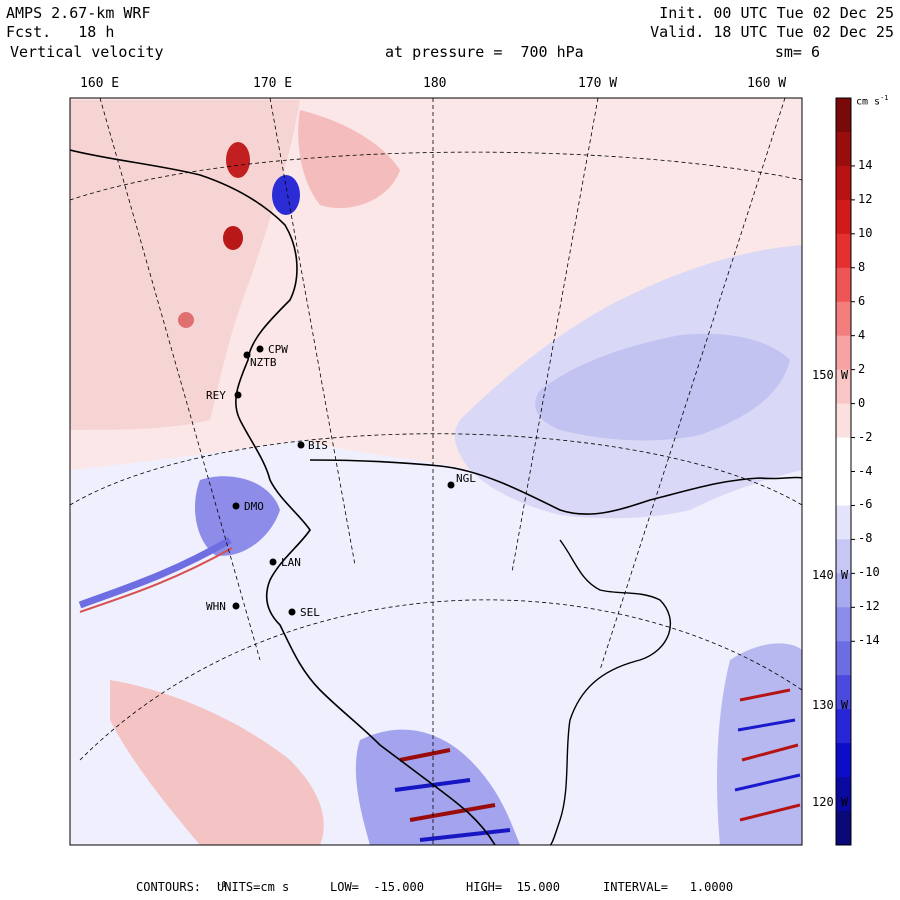  What do you see at coordinates (292, 612) in the screenshot?
I see `station-sel-dot` at bounding box center [292, 612].